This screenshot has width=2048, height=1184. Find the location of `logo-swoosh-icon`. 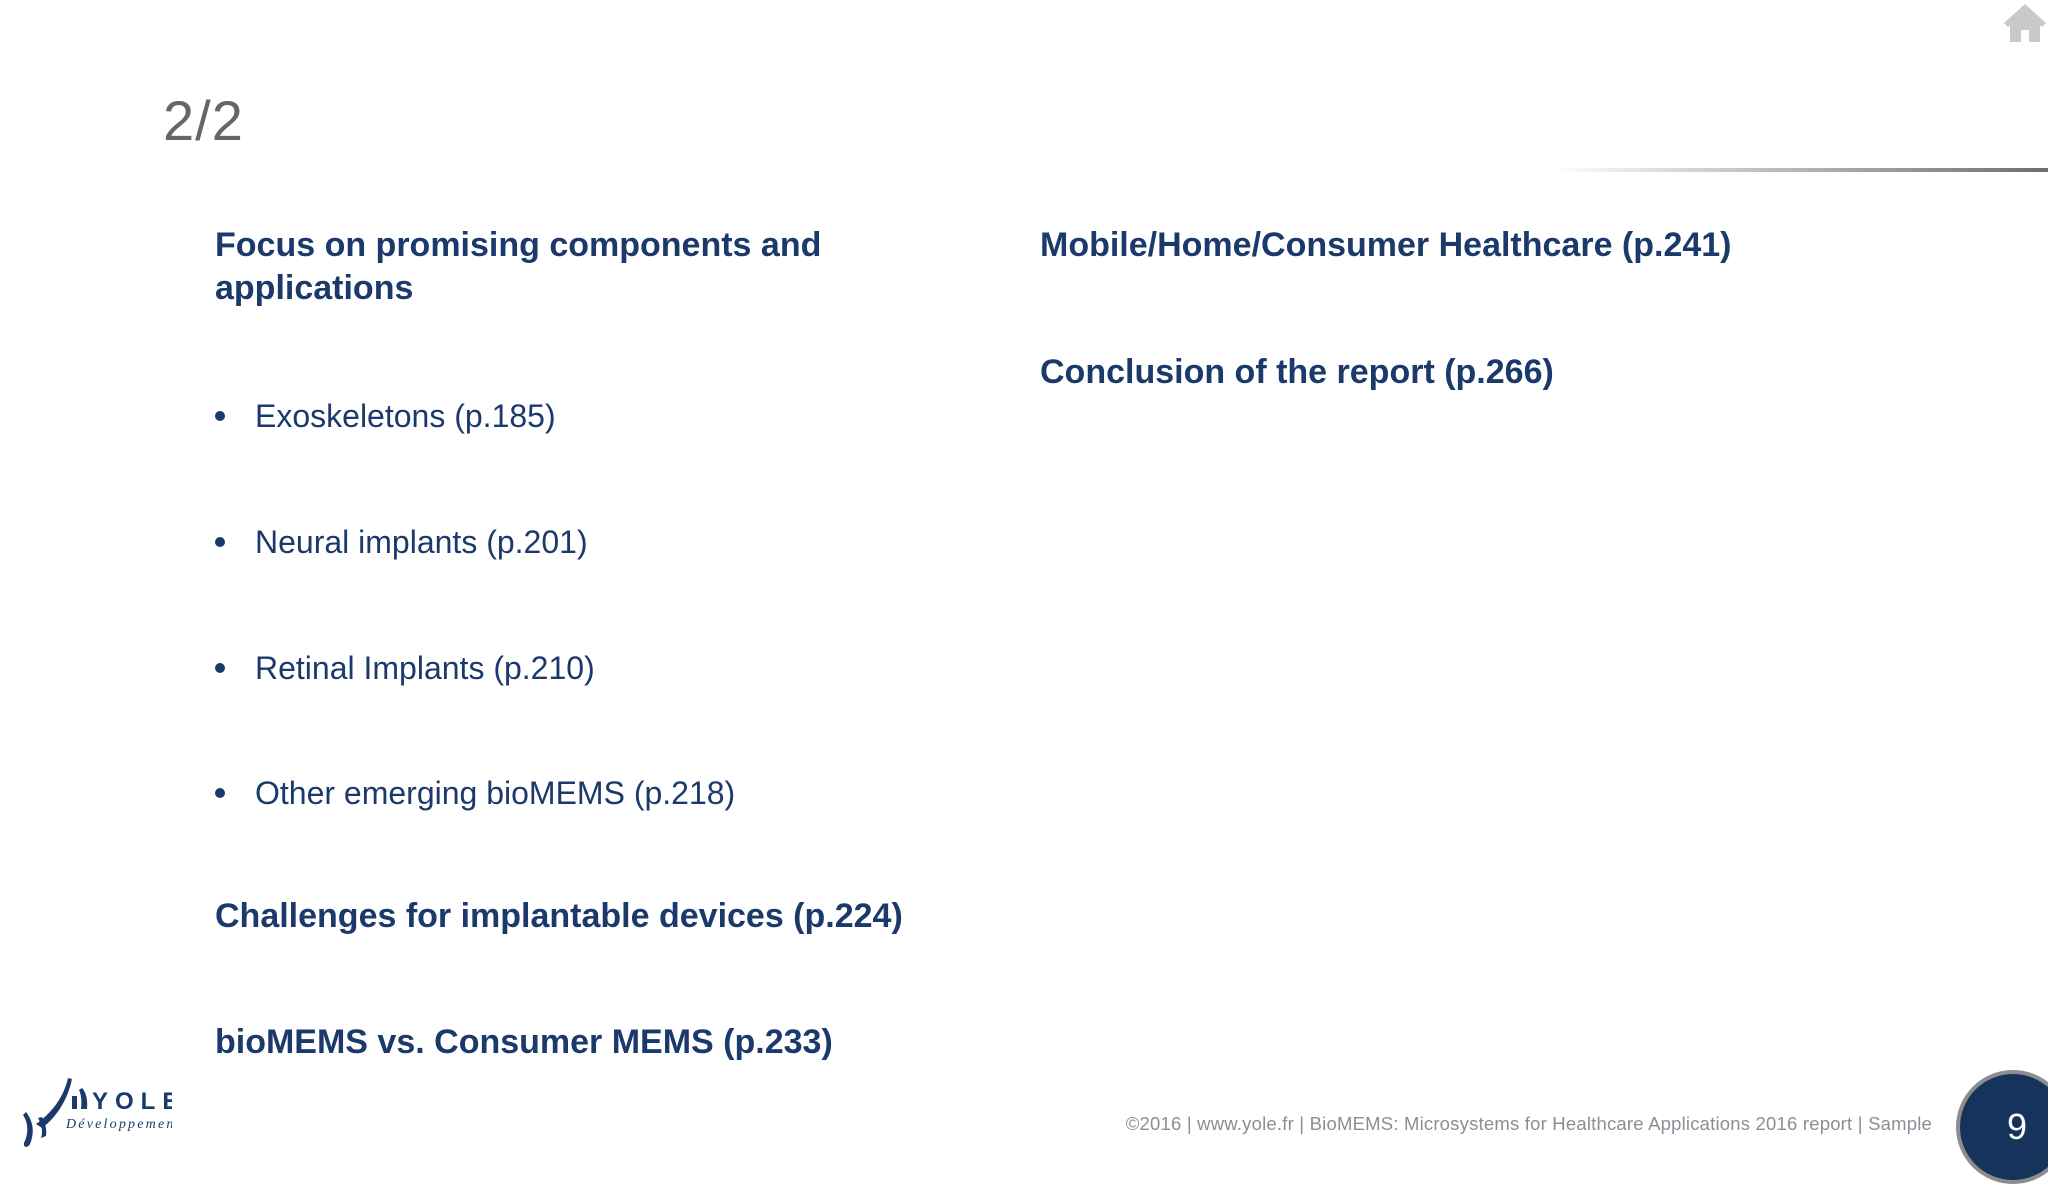

logo-swoosh-icon is located at coordinates (54, 1103).